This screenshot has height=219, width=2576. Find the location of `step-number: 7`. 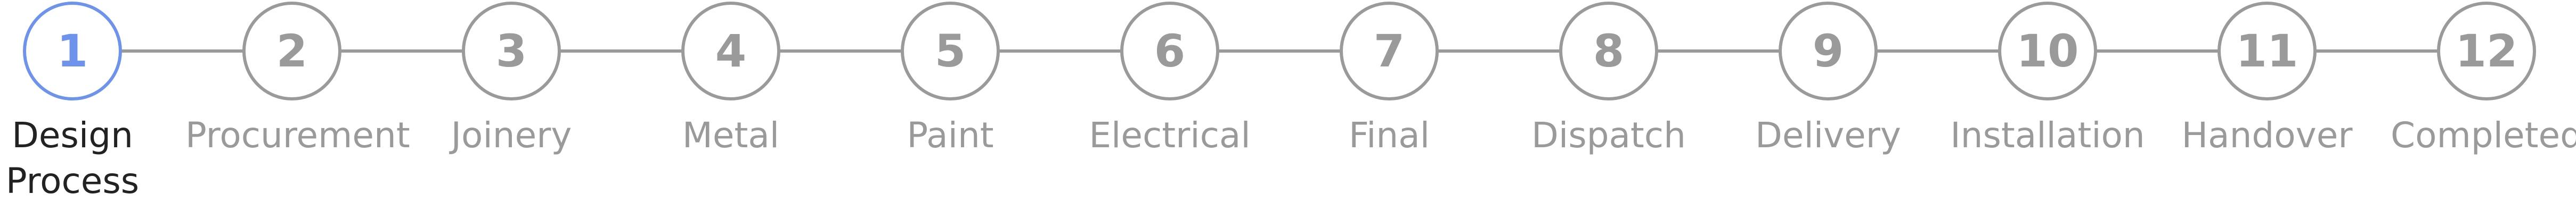

step-number: 7 is located at coordinates (1389, 51).